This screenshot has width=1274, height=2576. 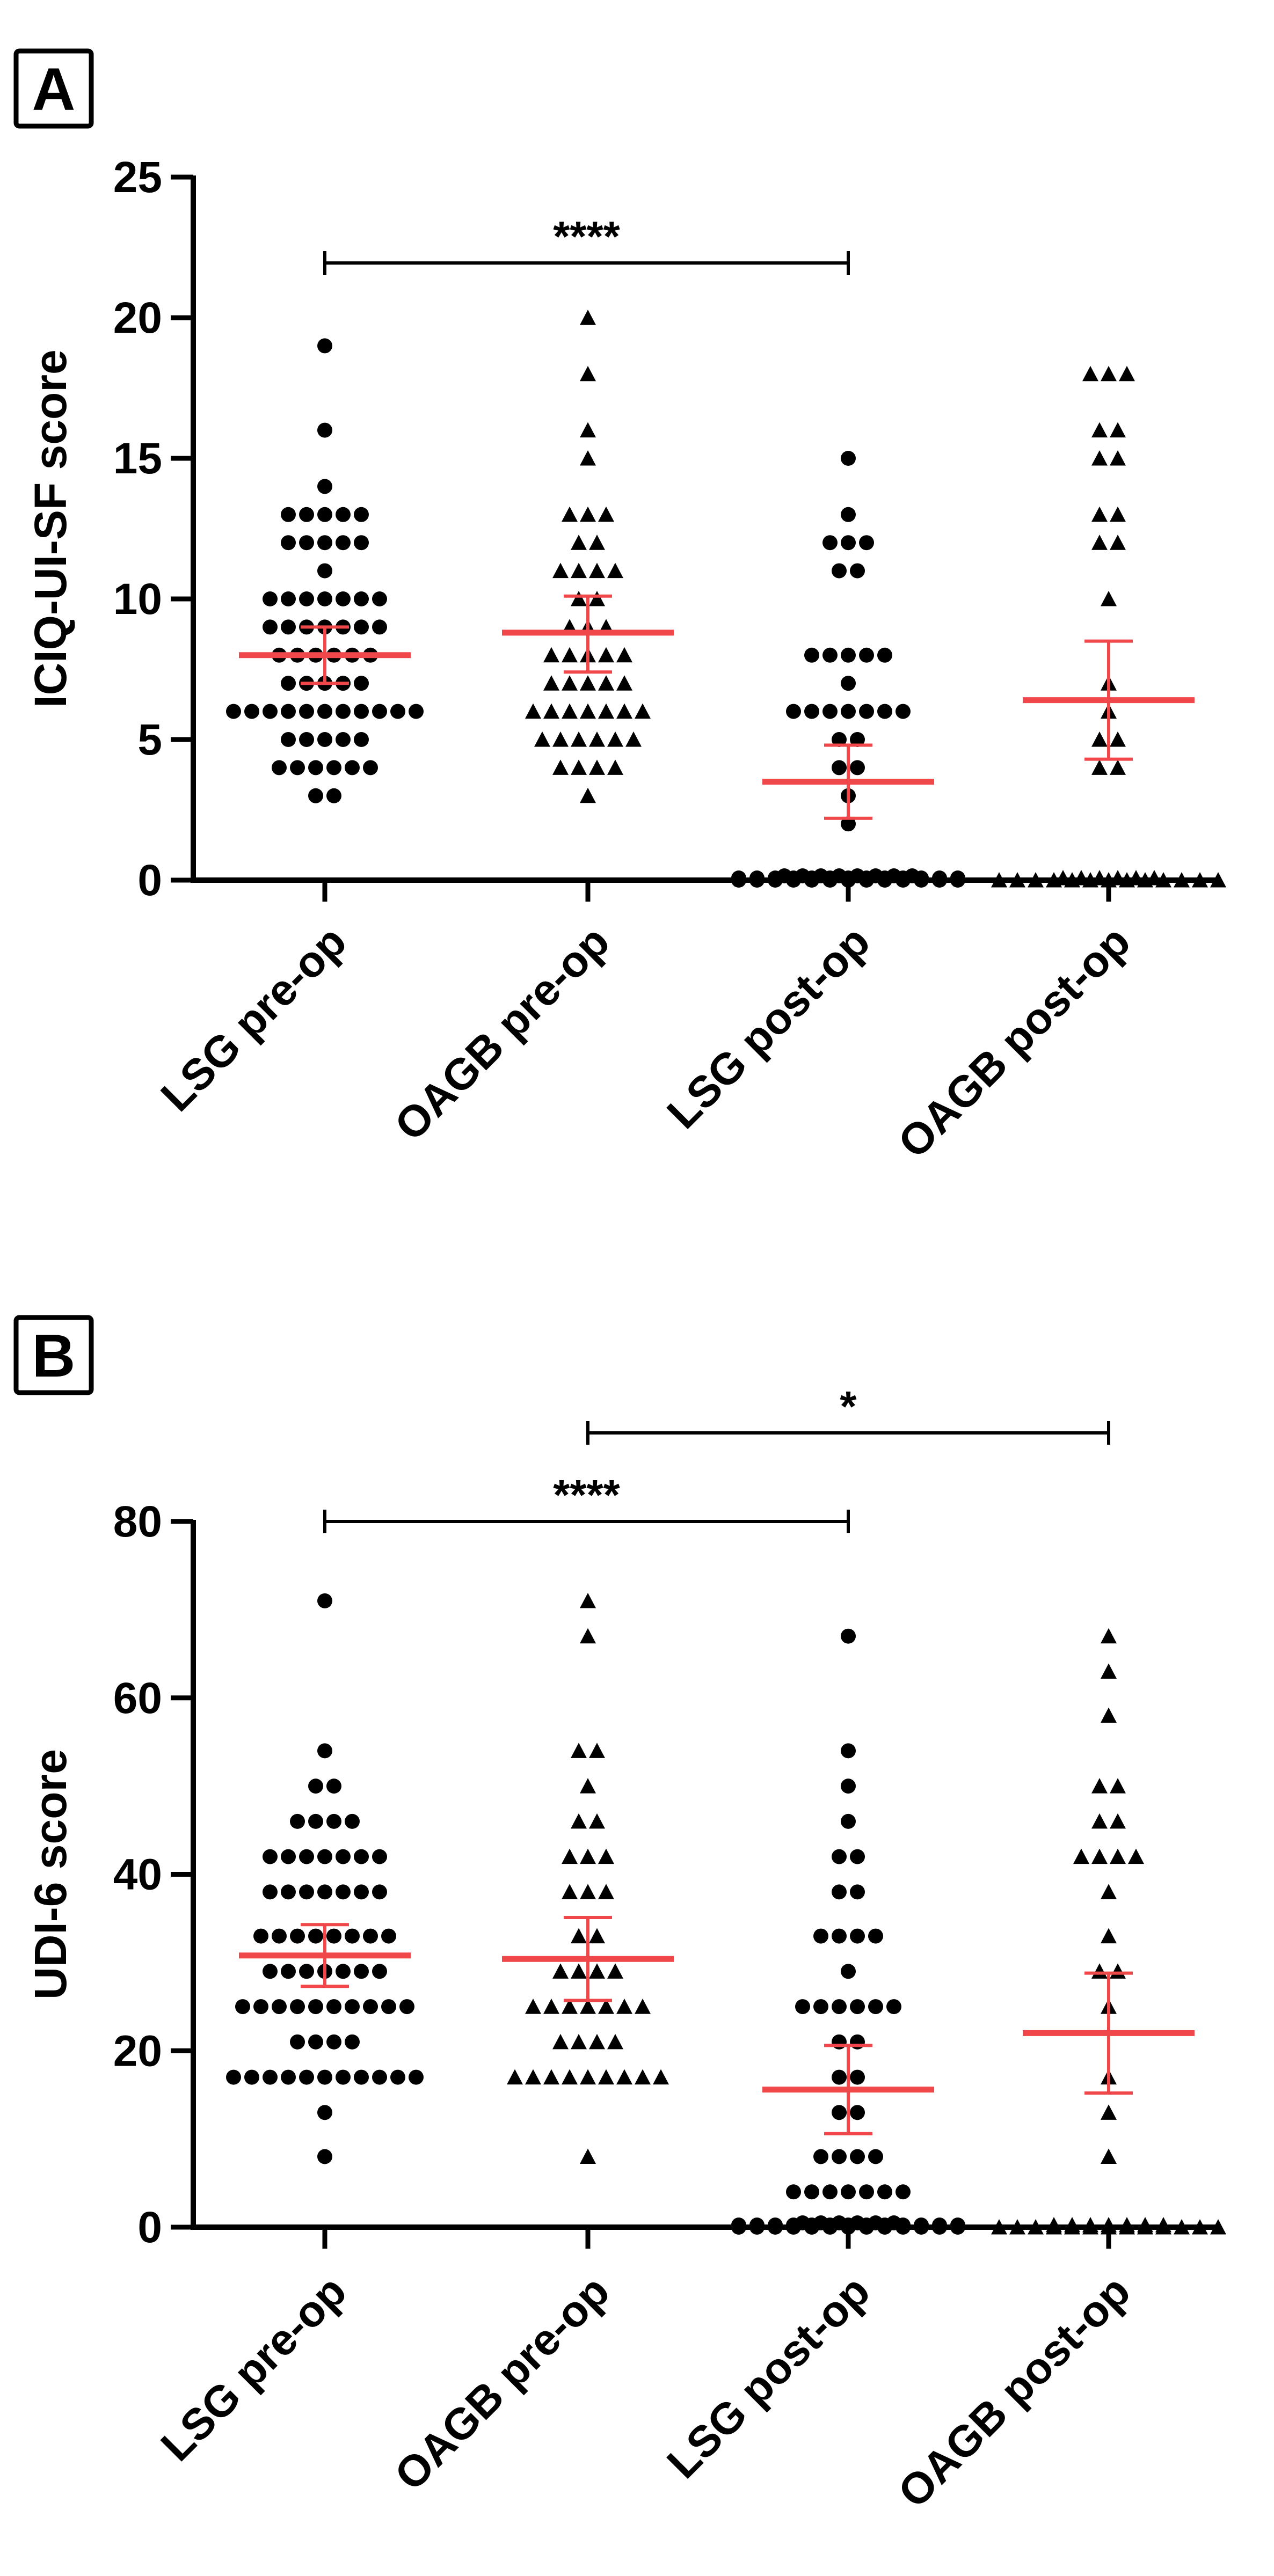 I want to click on x-tick-label: LSG post-op, so click(x=768, y=1027).